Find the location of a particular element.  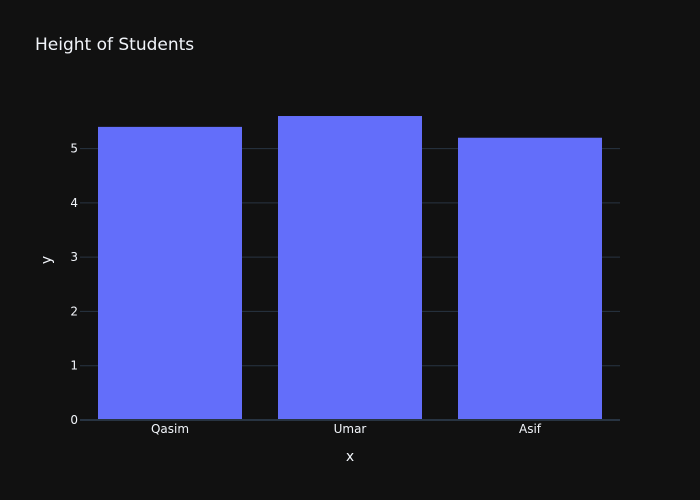

y-tick-label: 5 is located at coordinates (74, 149).